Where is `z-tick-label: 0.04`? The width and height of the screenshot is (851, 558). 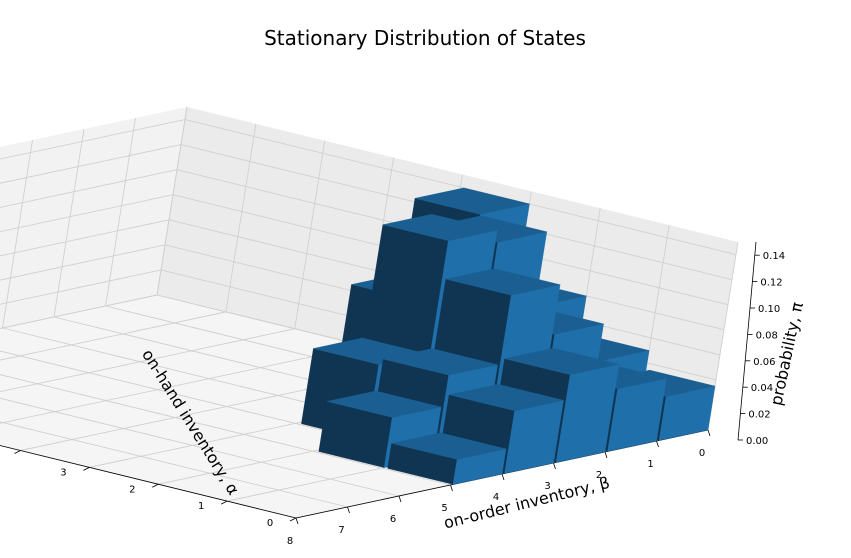
z-tick-label: 0.04 is located at coordinates (762, 388).